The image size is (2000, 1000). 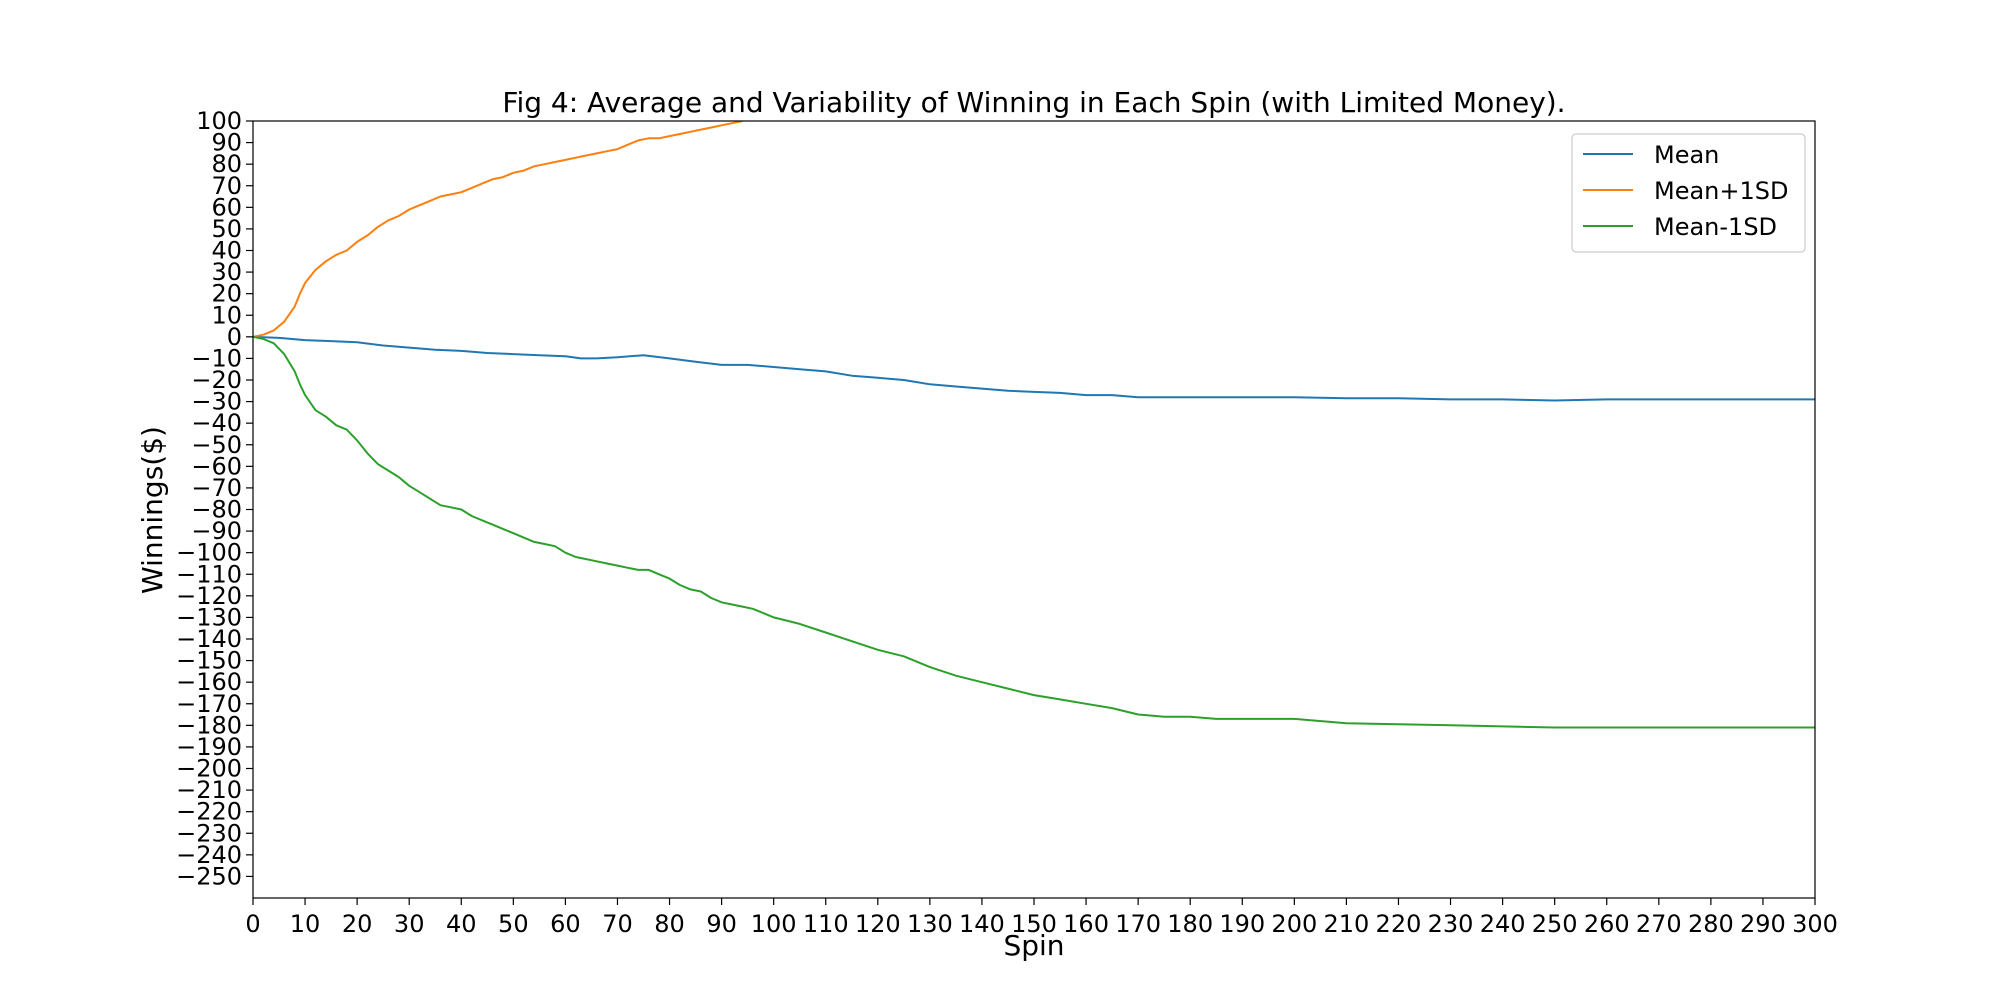 What do you see at coordinates (152, 510) in the screenshot?
I see `y-axis-title: Winnings($)` at bounding box center [152, 510].